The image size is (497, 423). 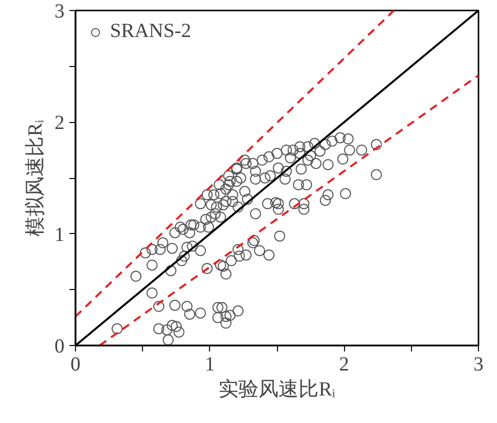 I want to click on y-tick-label: 2, so click(x=59, y=123).